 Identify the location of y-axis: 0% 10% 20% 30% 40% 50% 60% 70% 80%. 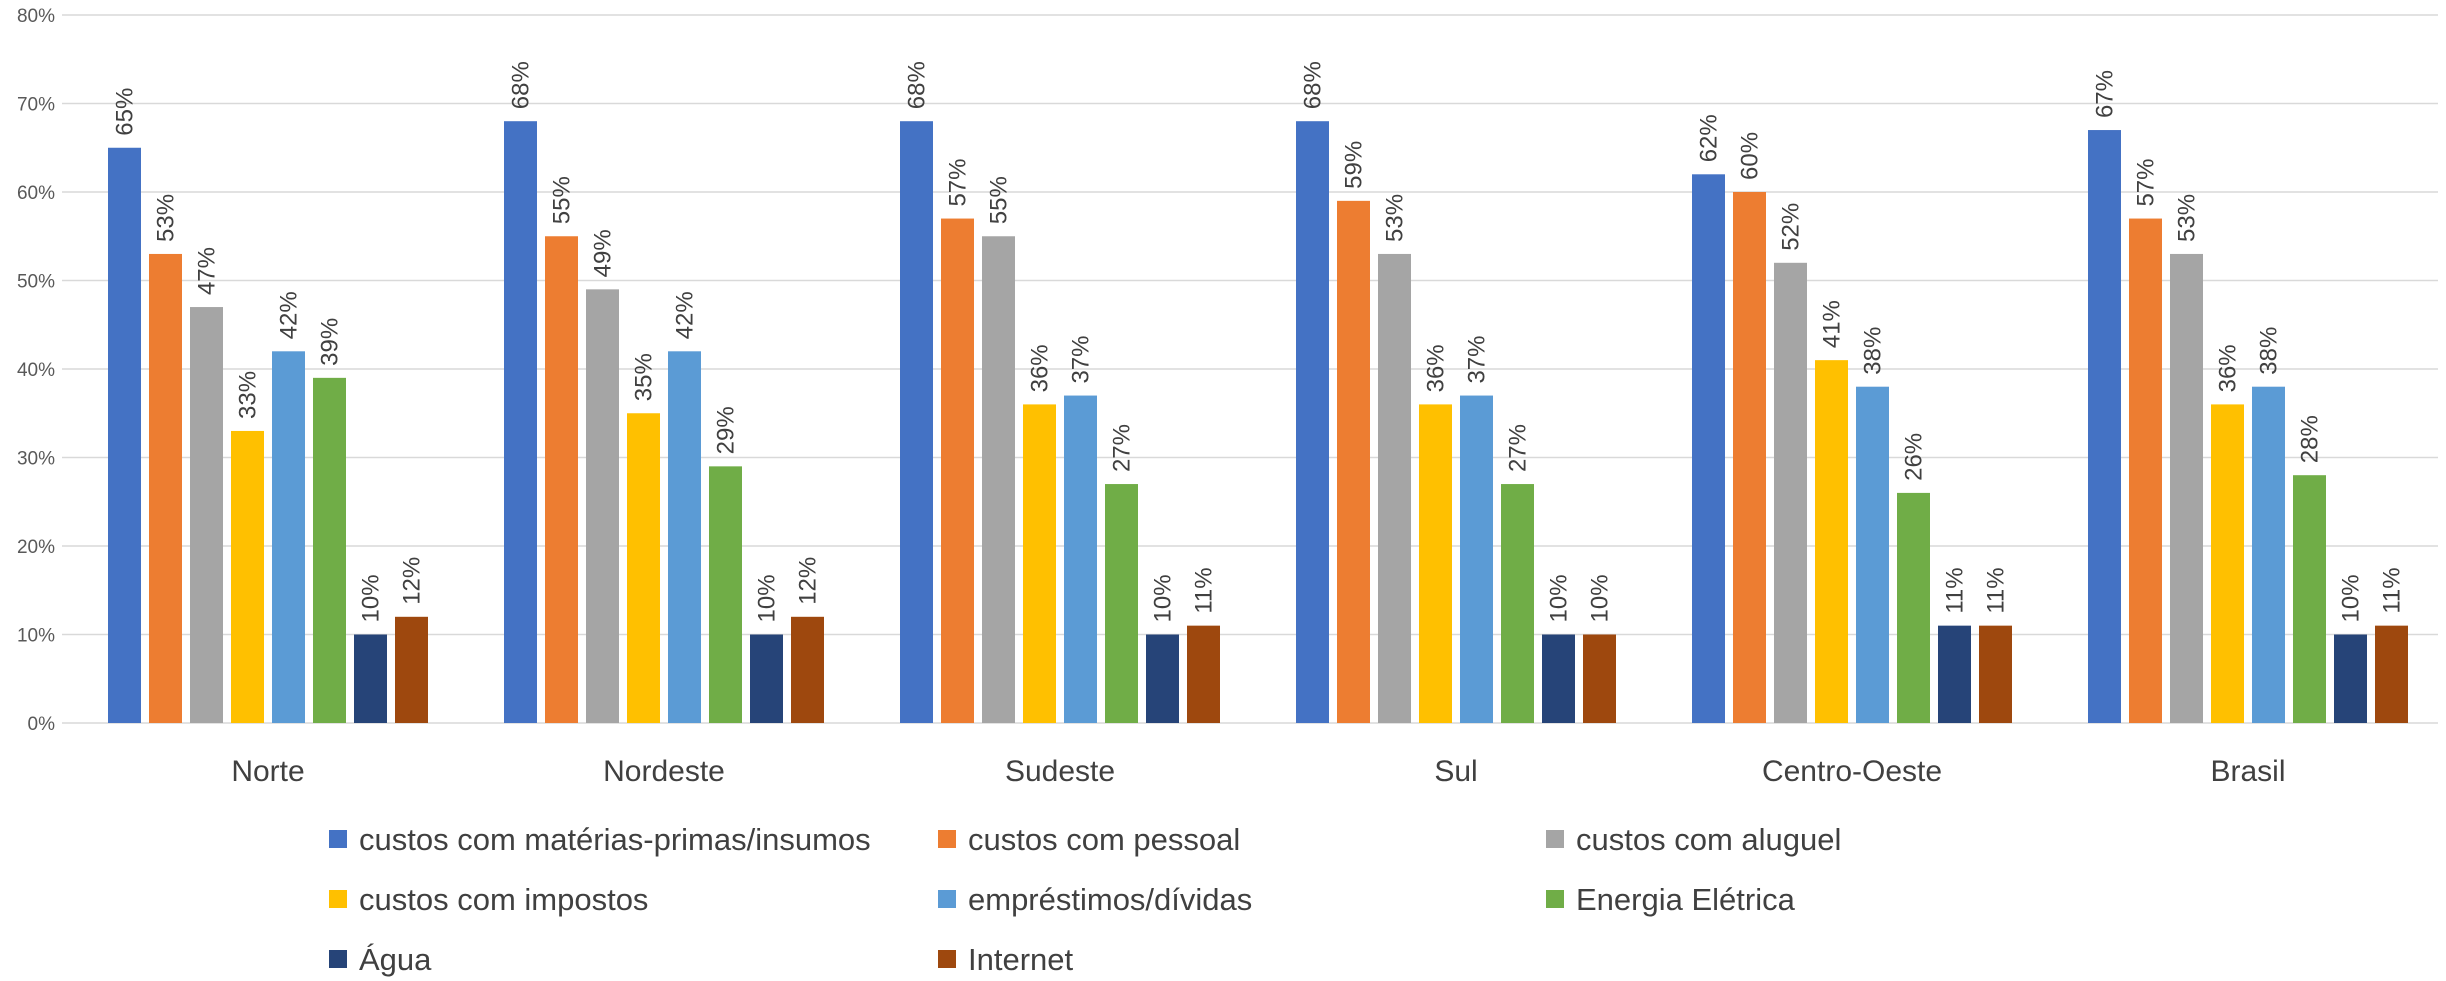
(36, 370).